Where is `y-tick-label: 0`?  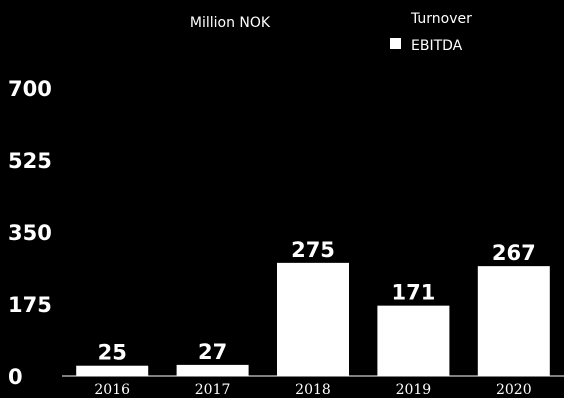 y-tick-label: 0 is located at coordinates (15, 377).